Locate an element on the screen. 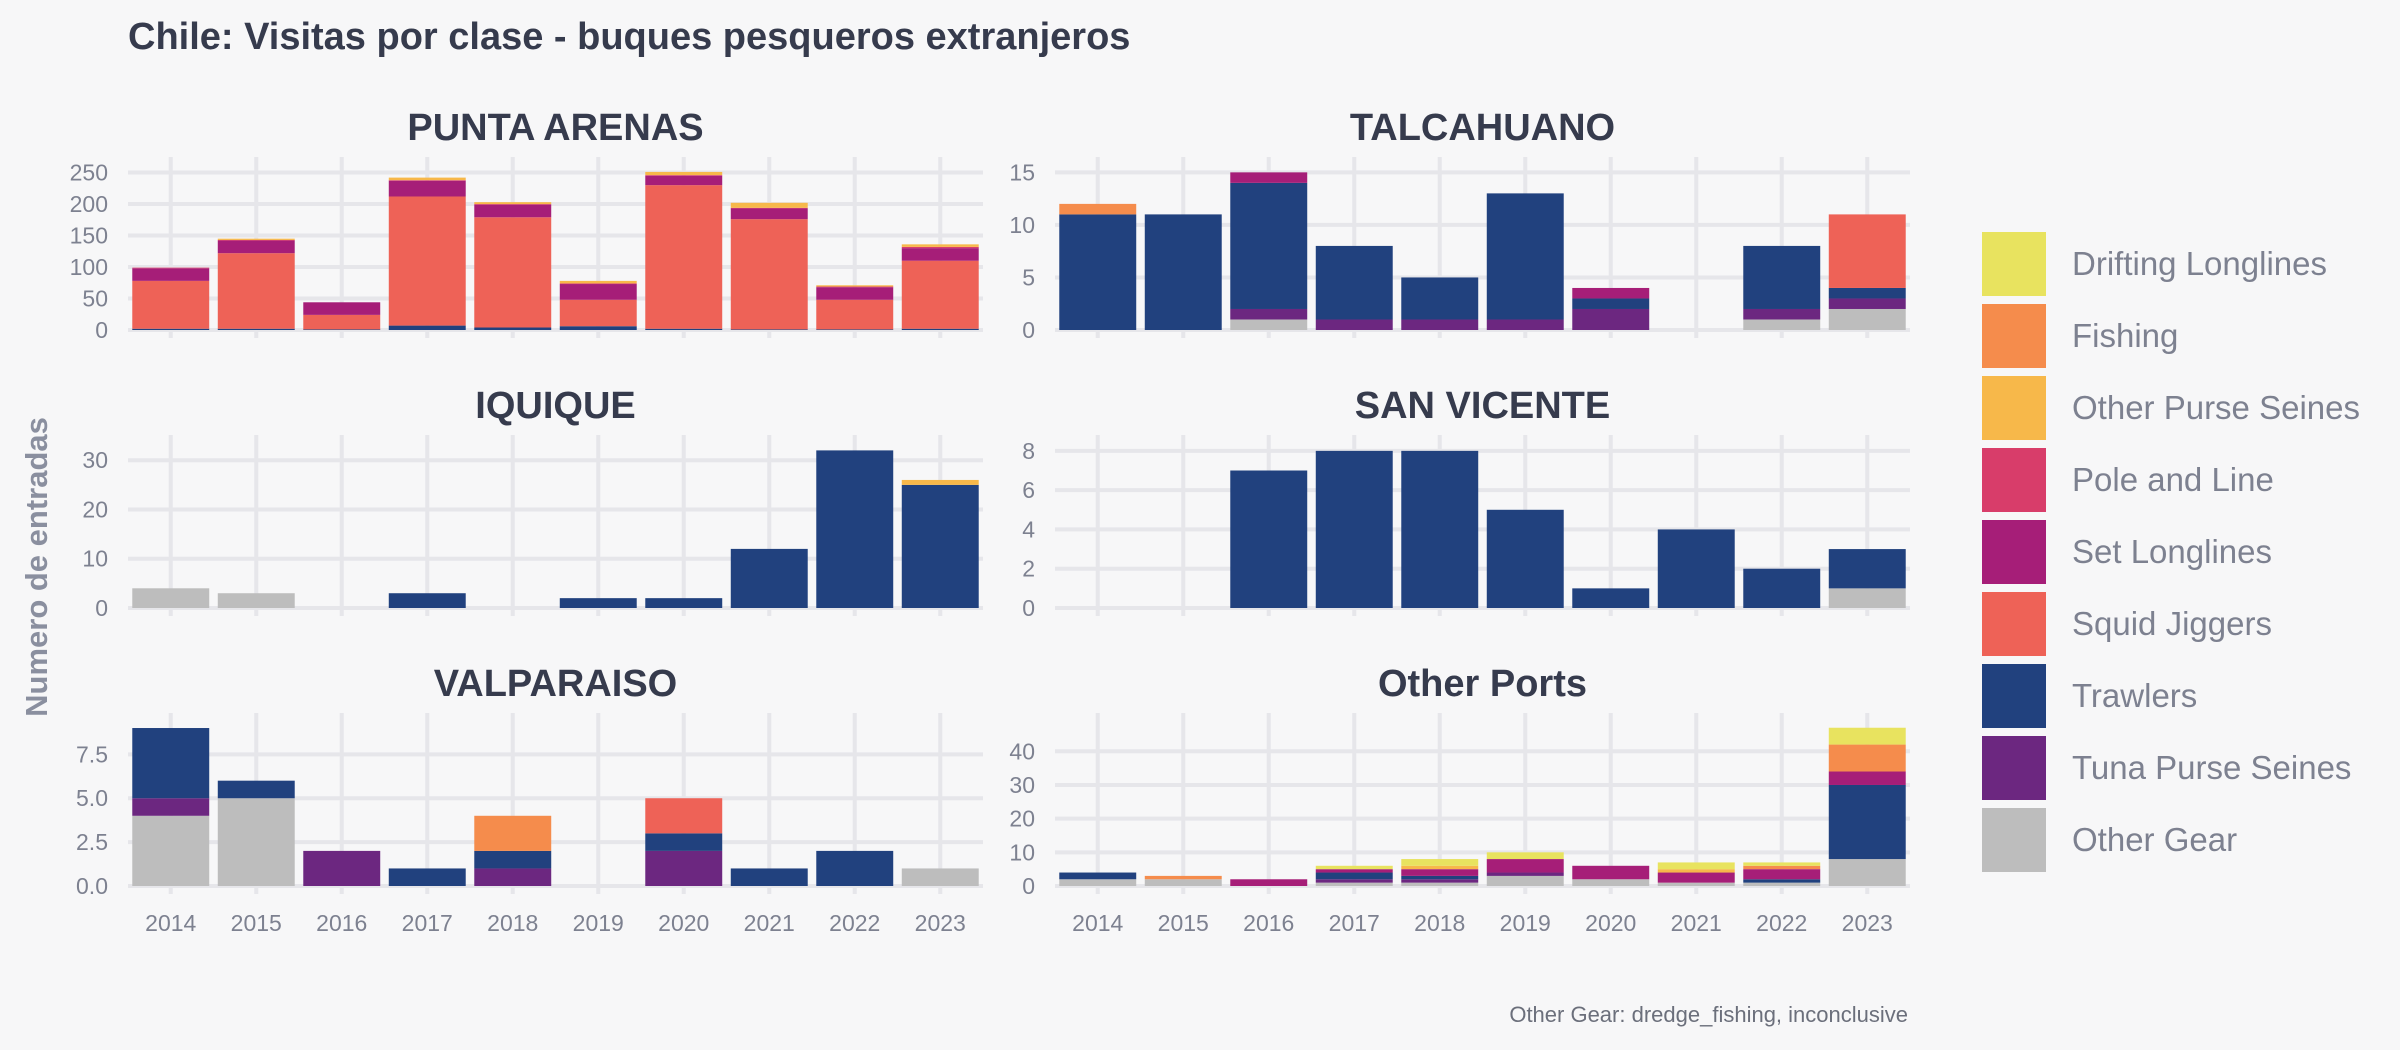 This screenshot has height=1050, width=2400. y-tick-label: 20 is located at coordinates (1022, 819).